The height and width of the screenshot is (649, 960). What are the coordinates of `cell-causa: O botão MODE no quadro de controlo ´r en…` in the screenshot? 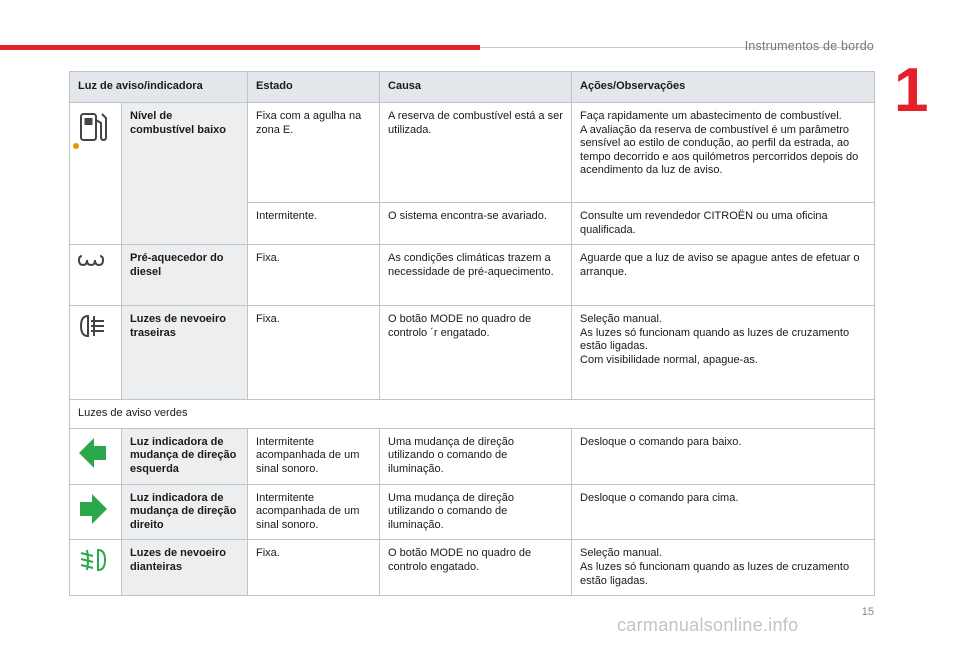 It's located at (476, 353).